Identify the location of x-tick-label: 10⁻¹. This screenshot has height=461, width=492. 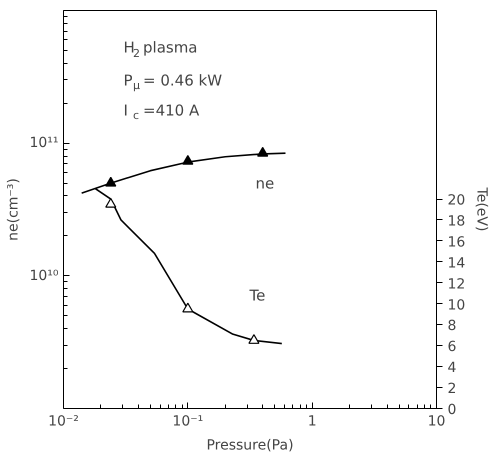
(188, 422).